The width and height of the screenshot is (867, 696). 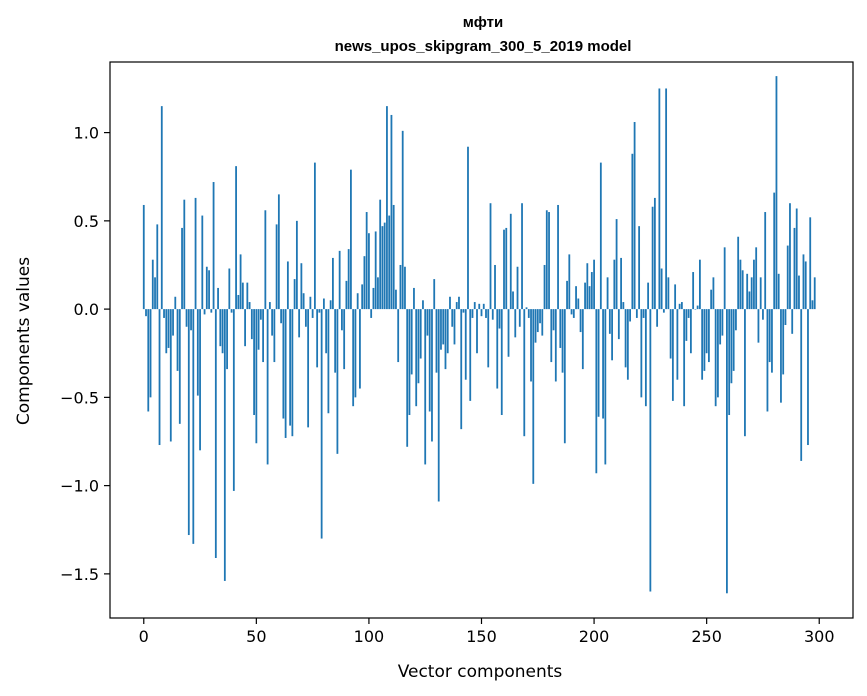 I want to click on chart-subtitle: news_upos_skipgram_300_5_2019 model, so click(x=483, y=46).